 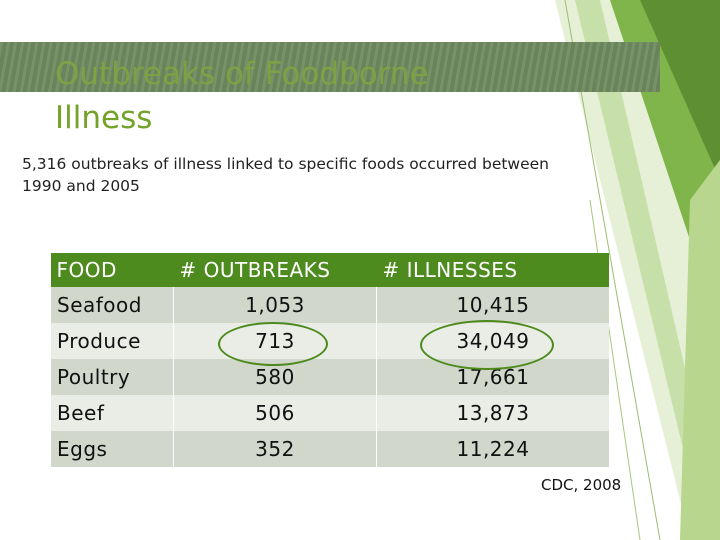 I want to click on highlight-circle-outbreaks, so click(x=273, y=344).